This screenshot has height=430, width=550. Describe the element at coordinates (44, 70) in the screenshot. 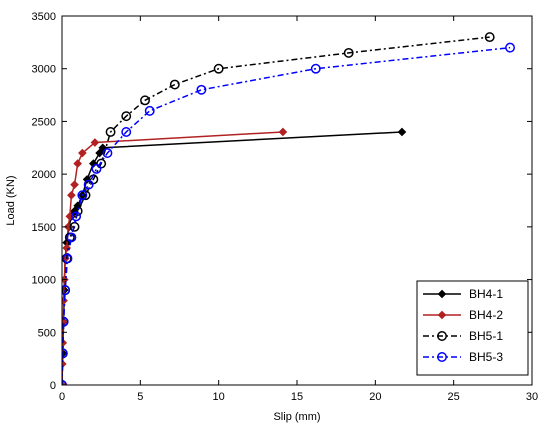

I see `y-tick-label: 3000` at that location.